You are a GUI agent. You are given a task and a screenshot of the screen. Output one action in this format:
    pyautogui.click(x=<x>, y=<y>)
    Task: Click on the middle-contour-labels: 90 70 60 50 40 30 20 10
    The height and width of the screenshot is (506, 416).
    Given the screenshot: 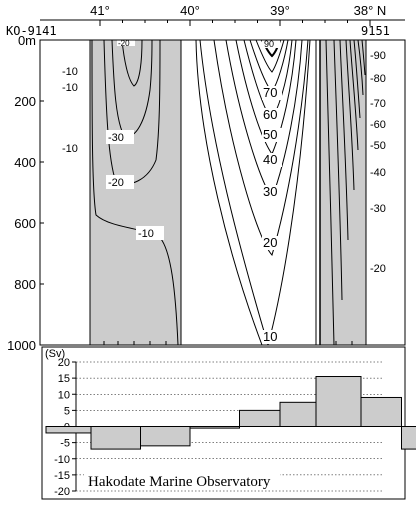 What is the action you would take?
    pyautogui.click(x=272, y=191)
    